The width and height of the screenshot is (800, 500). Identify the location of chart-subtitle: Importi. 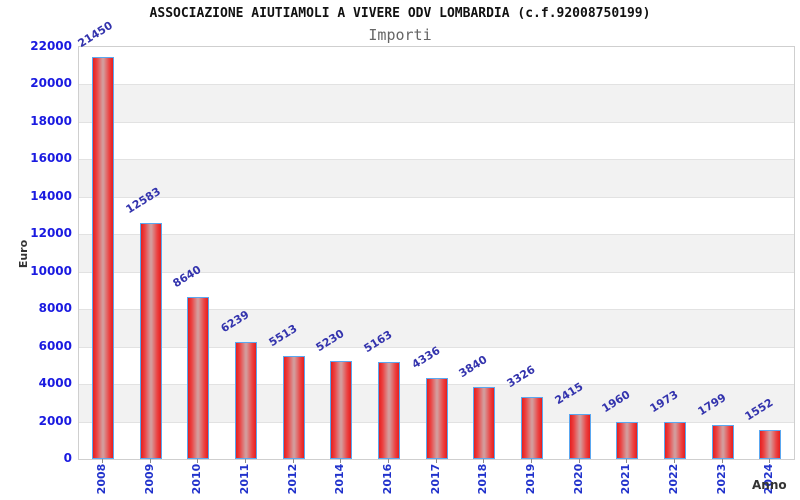
(400, 35).